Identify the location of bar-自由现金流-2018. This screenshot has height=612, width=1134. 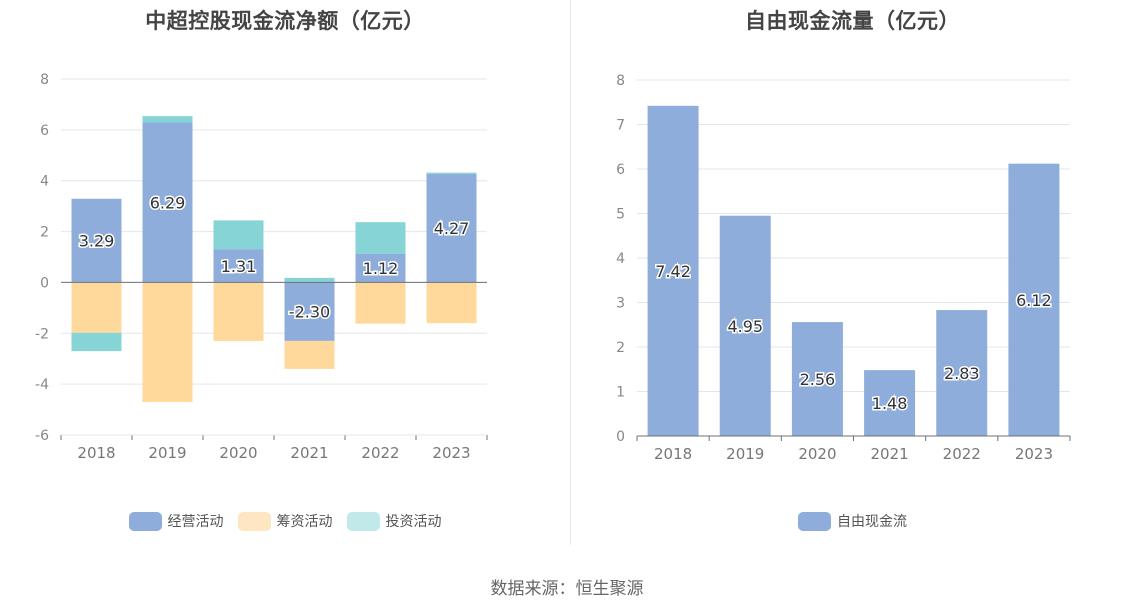
(673, 270).